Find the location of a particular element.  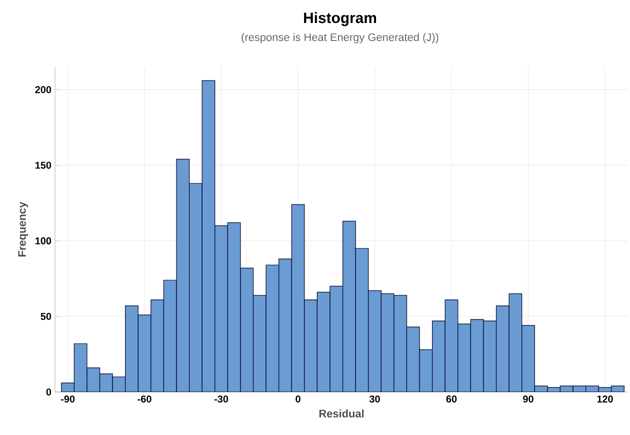

x-tick-label: 30 is located at coordinates (374, 399).